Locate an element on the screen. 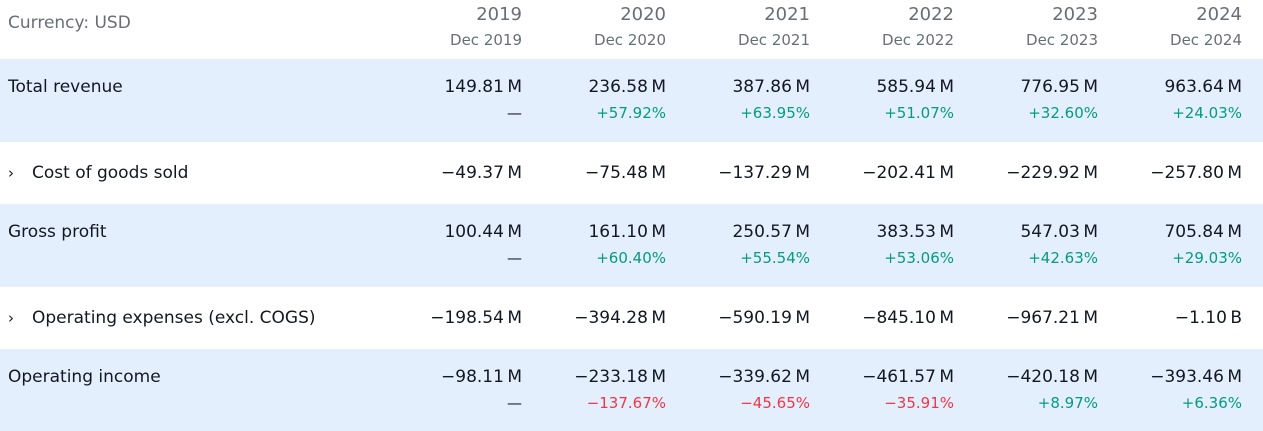 This screenshot has height=431, width=1263. value-cell: 161.10 M +60.40% is located at coordinates (594, 245).